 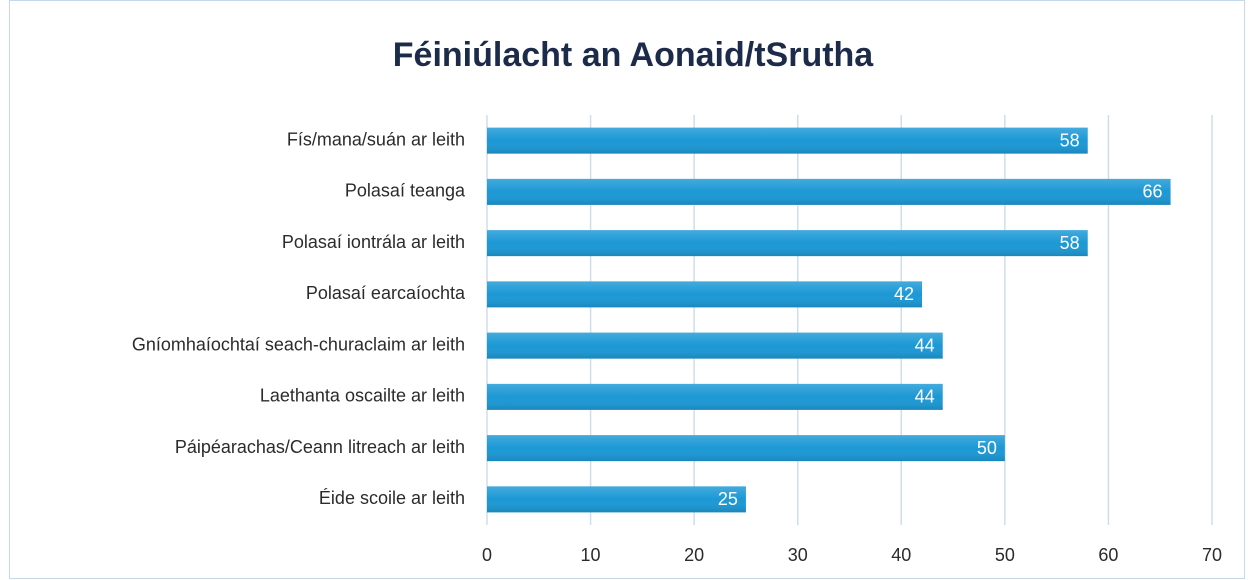 I want to click on y-tick-label: Fís/mana/suán ar leith, so click(x=376, y=139).